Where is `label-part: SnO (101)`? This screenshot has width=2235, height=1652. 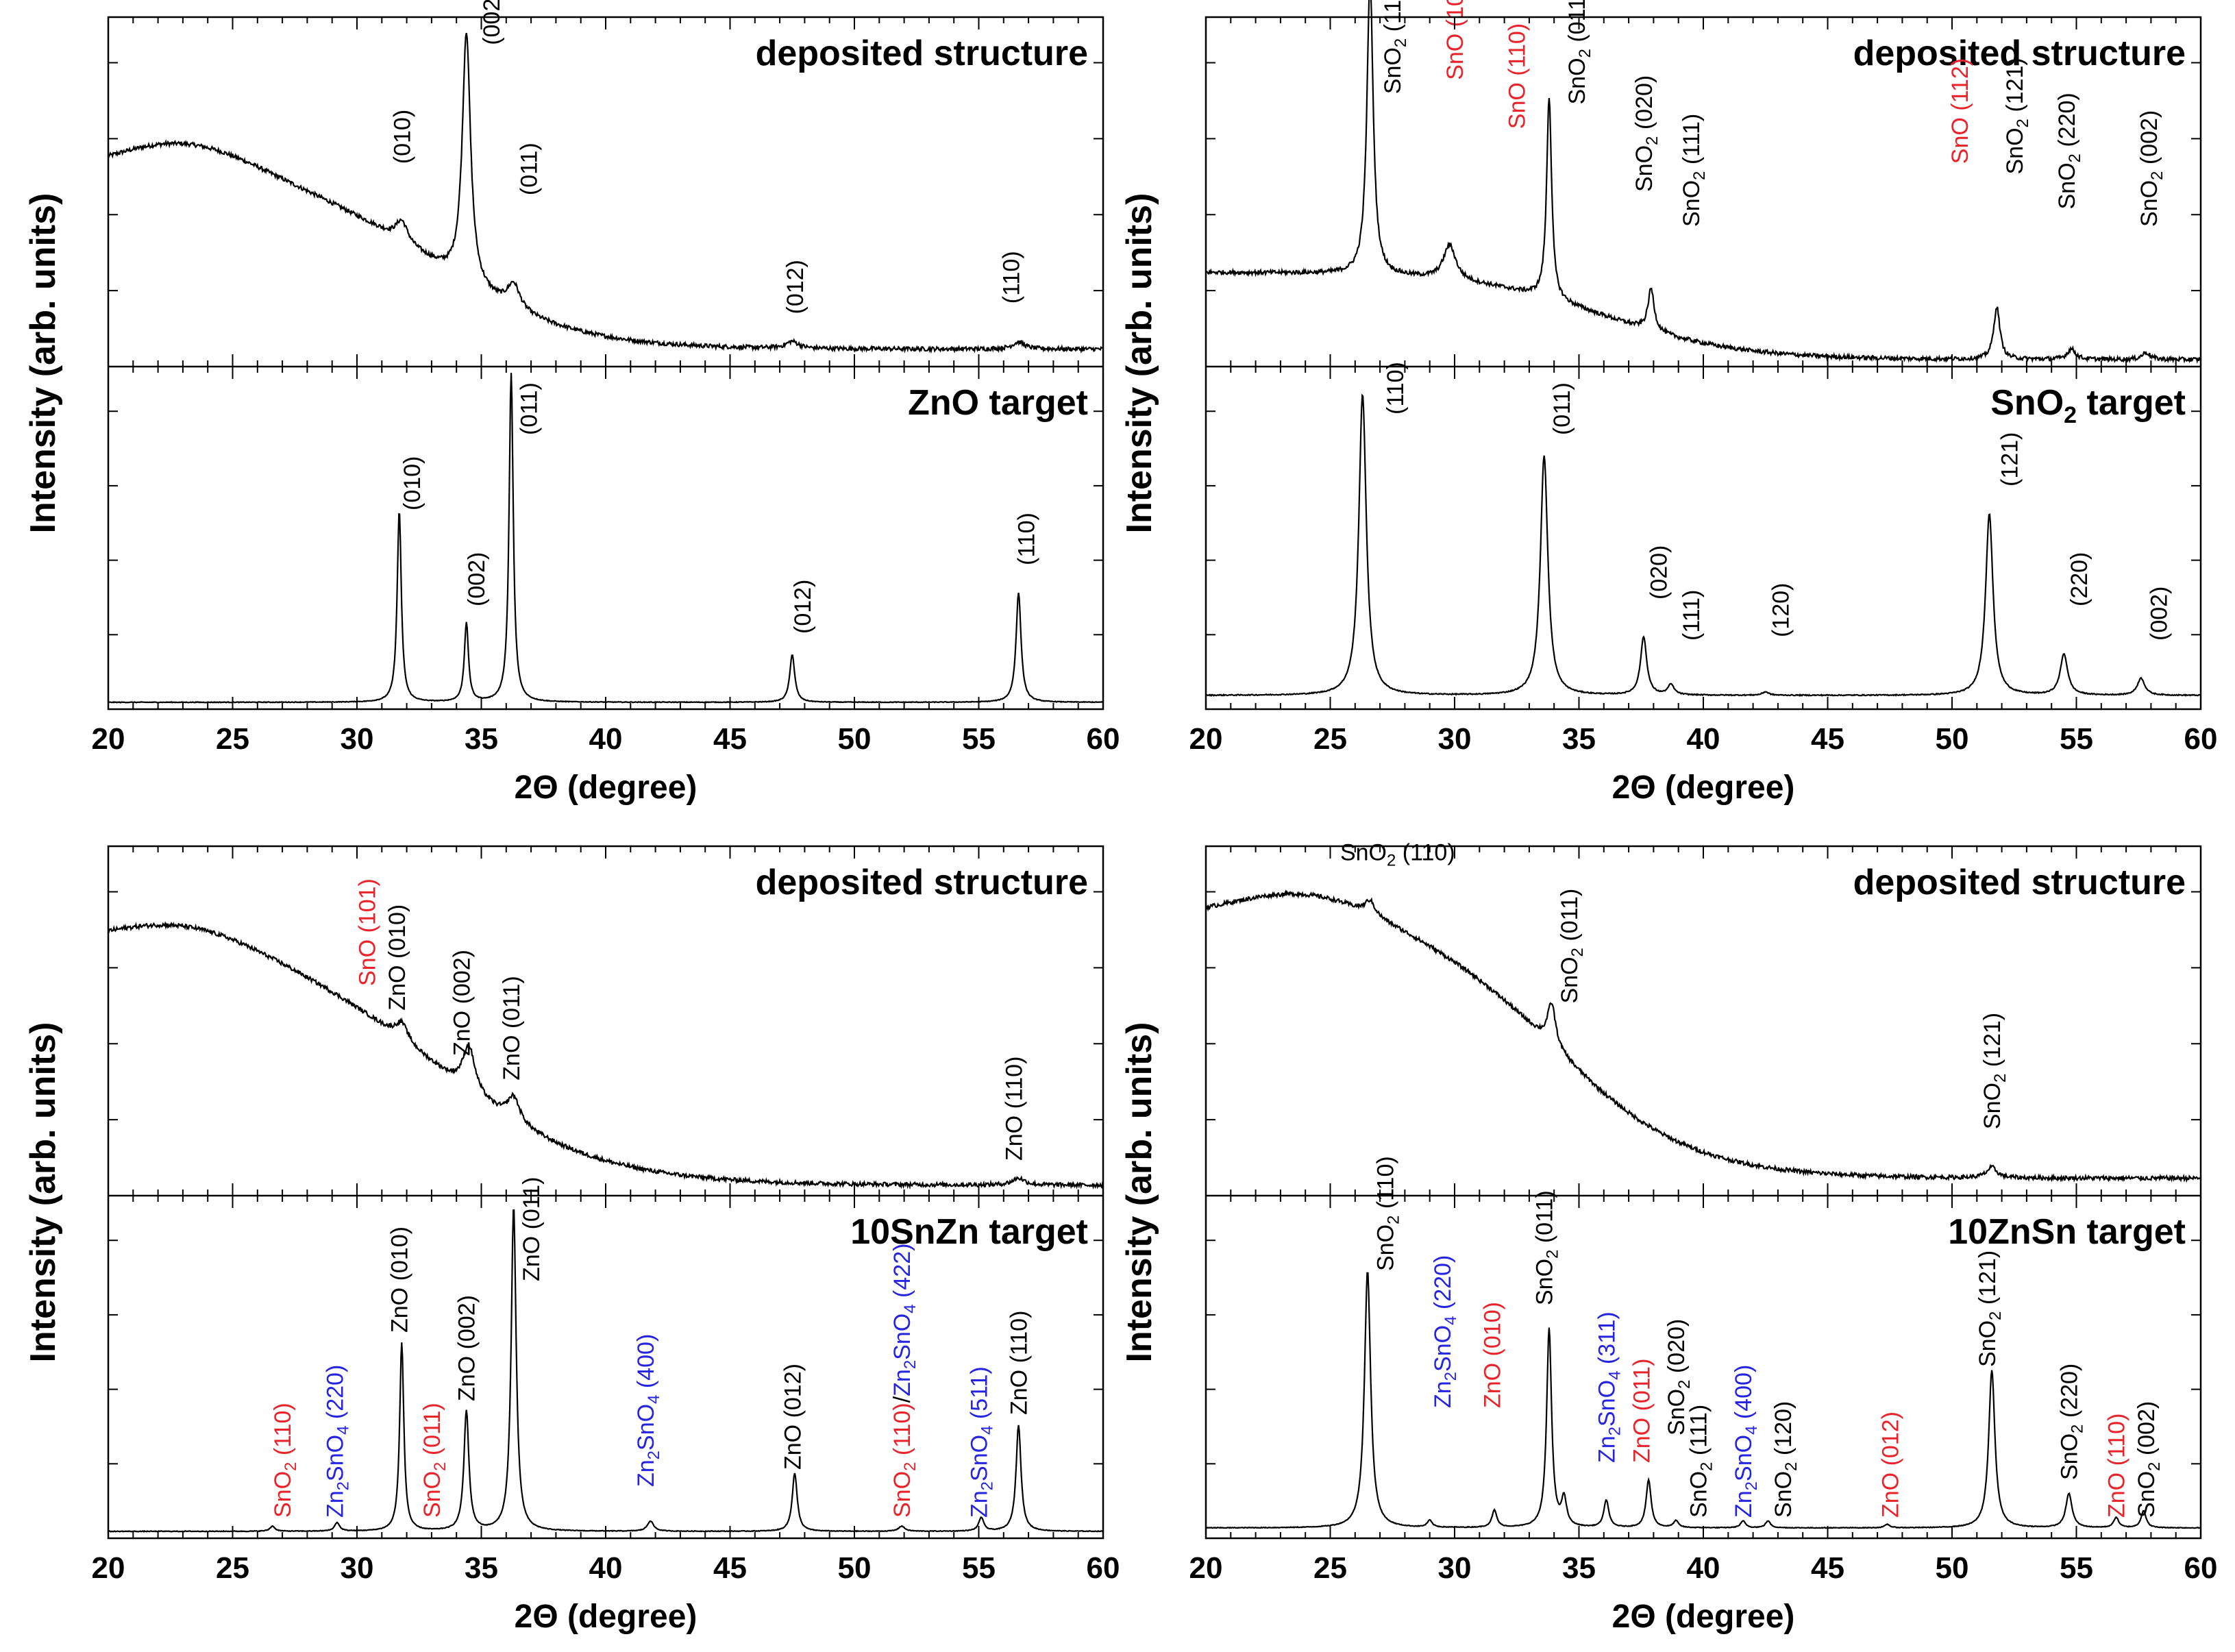 label-part: SnO (101) is located at coordinates (368, 932).